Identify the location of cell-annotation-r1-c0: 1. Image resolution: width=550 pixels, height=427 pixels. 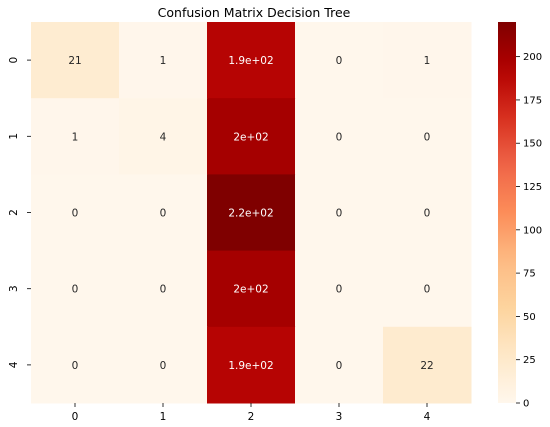
(75, 137).